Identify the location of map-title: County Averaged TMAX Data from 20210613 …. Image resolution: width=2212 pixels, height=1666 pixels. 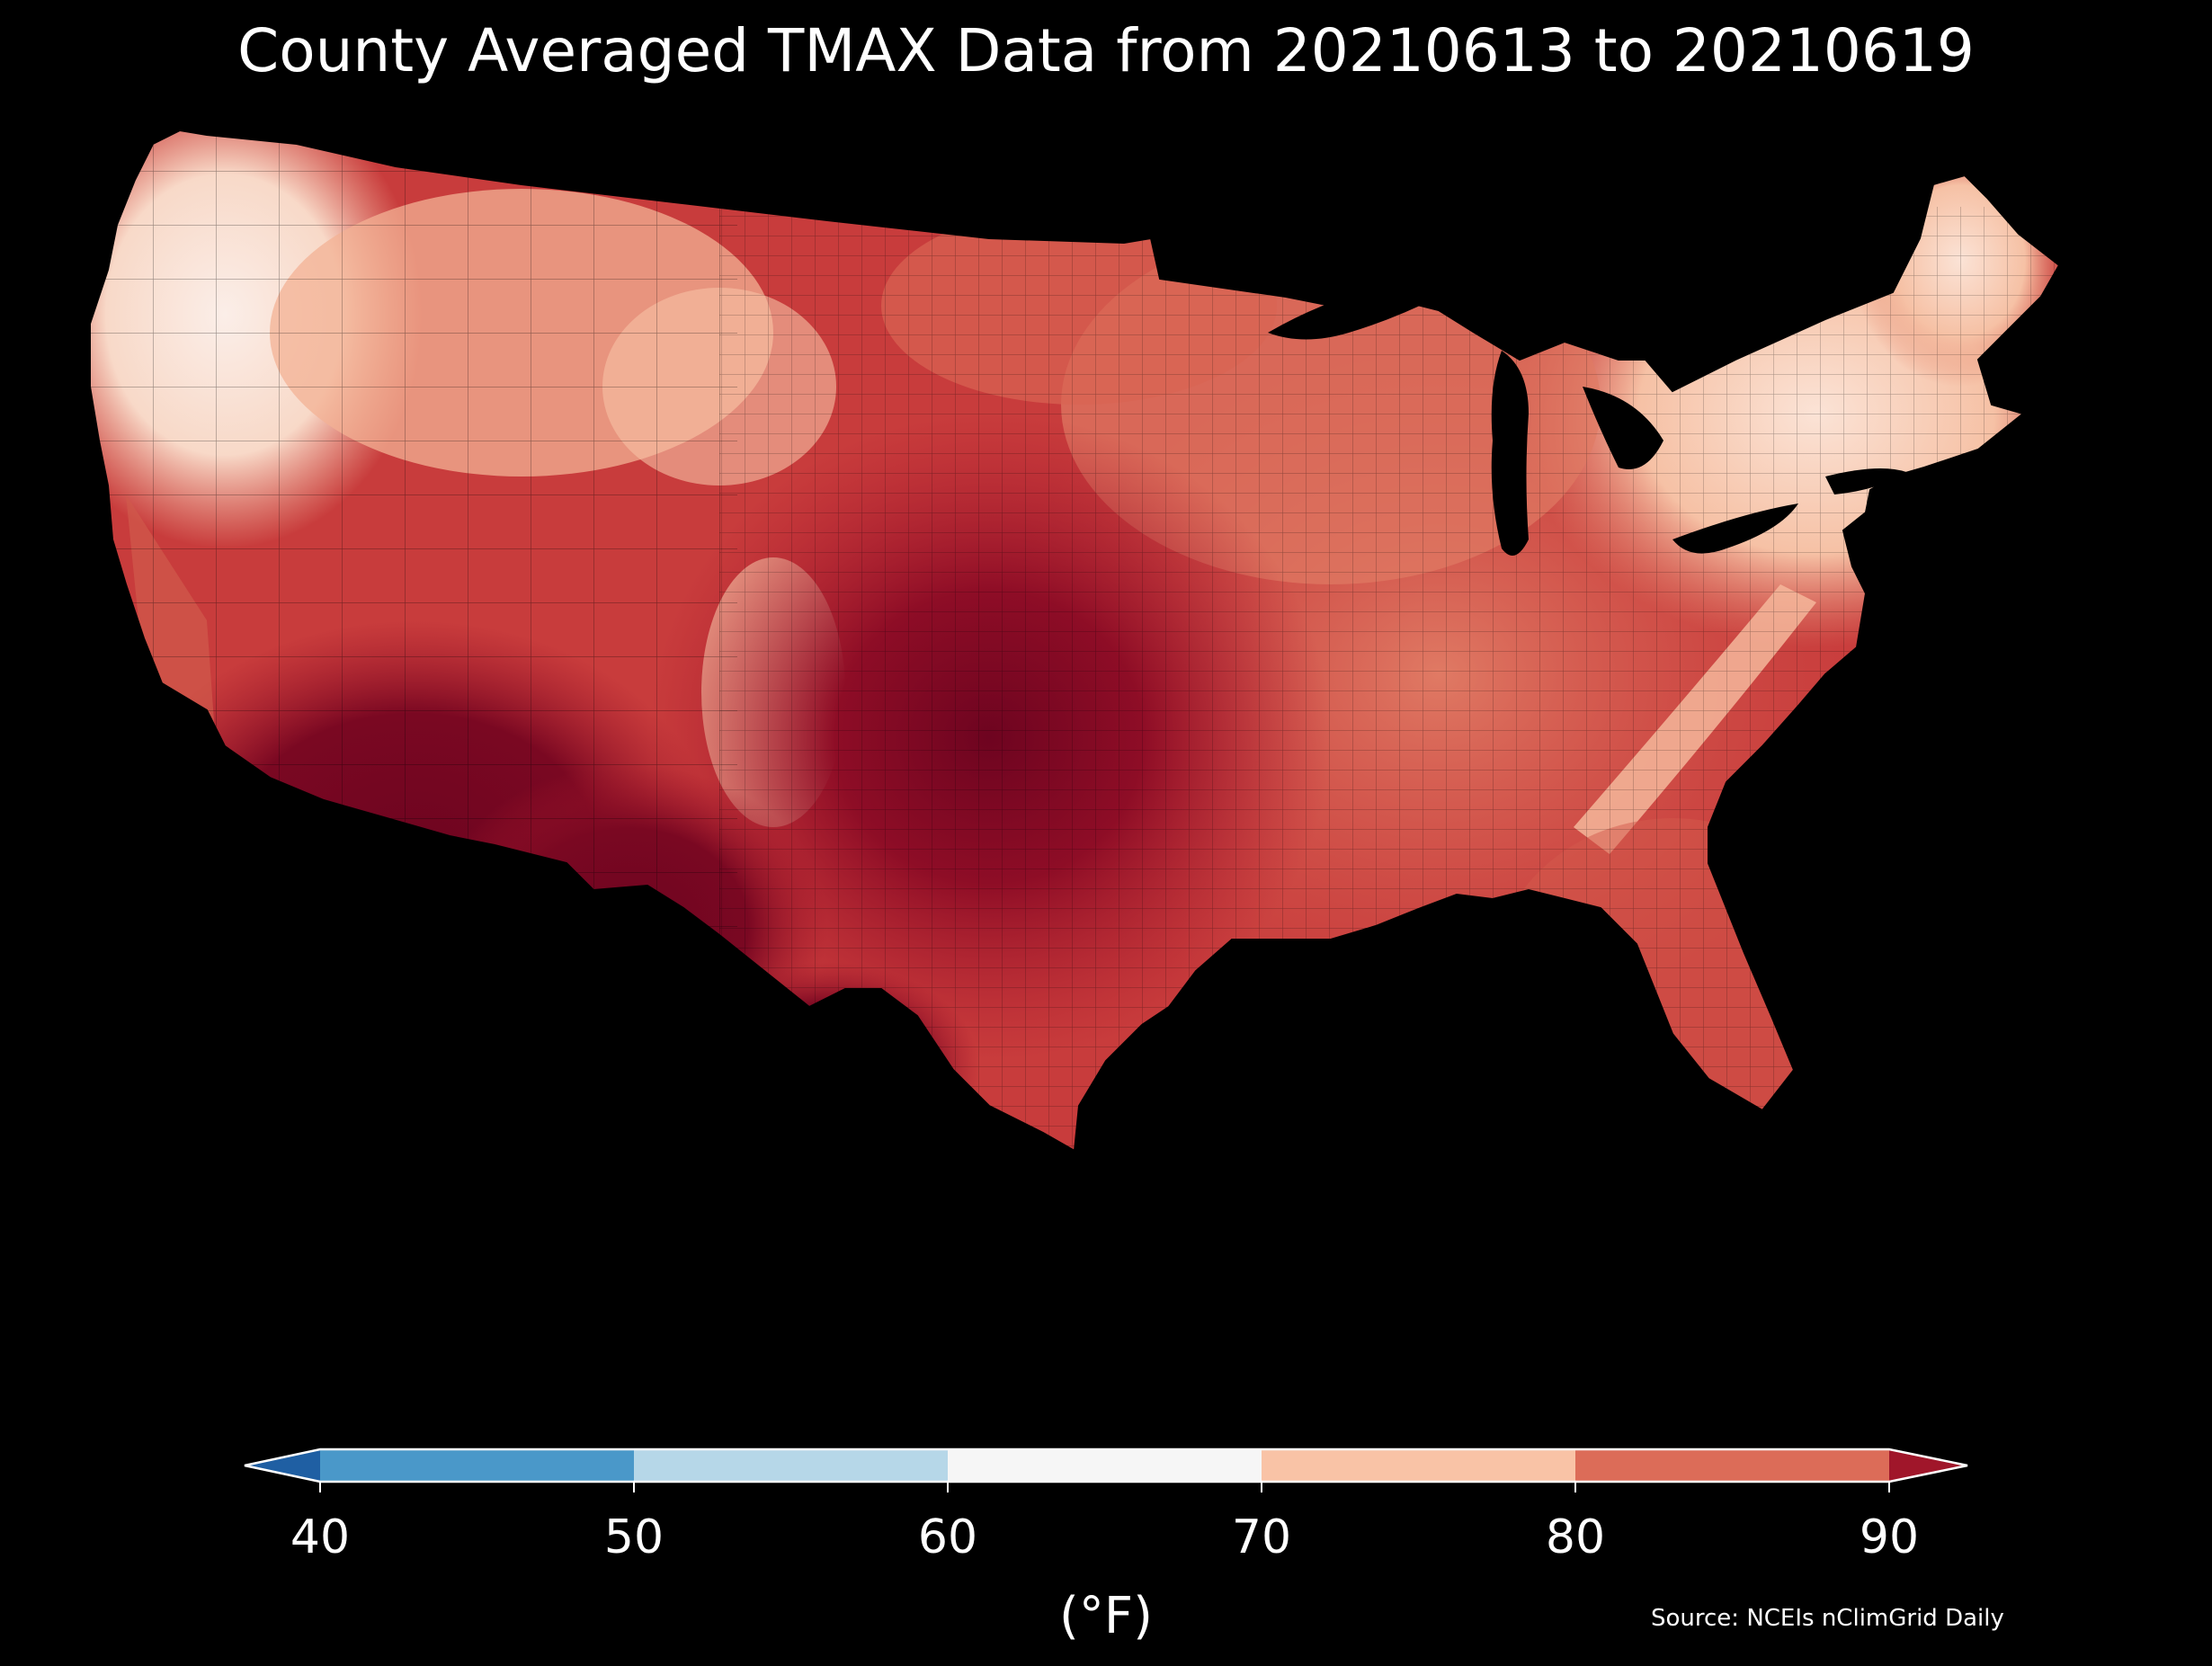
(1106, 50).